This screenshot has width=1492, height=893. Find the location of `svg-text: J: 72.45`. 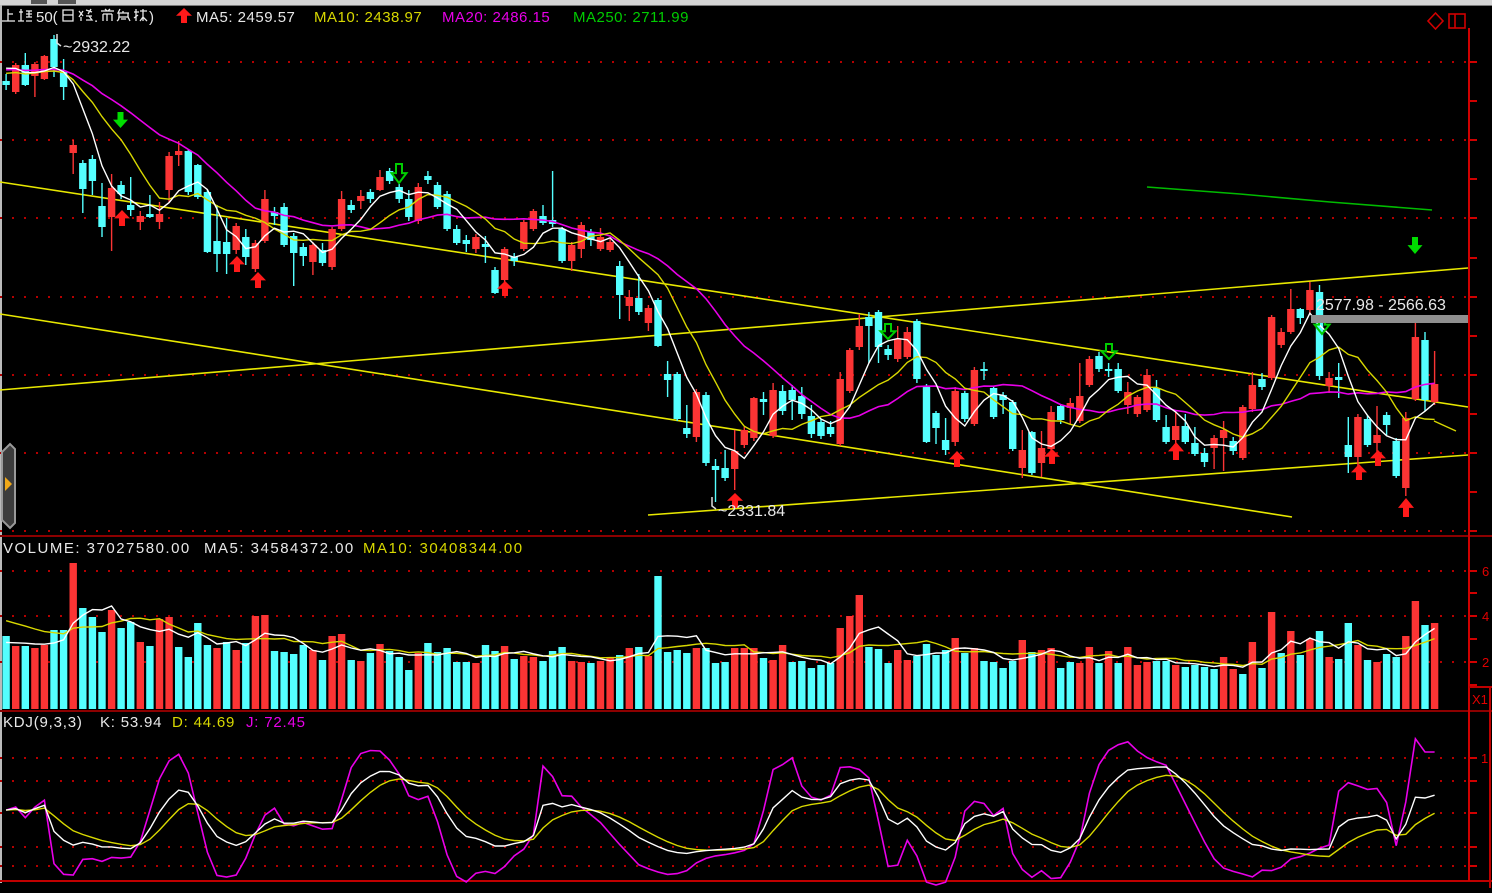

svg-text: J: 72.45 is located at coordinates (276, 722).